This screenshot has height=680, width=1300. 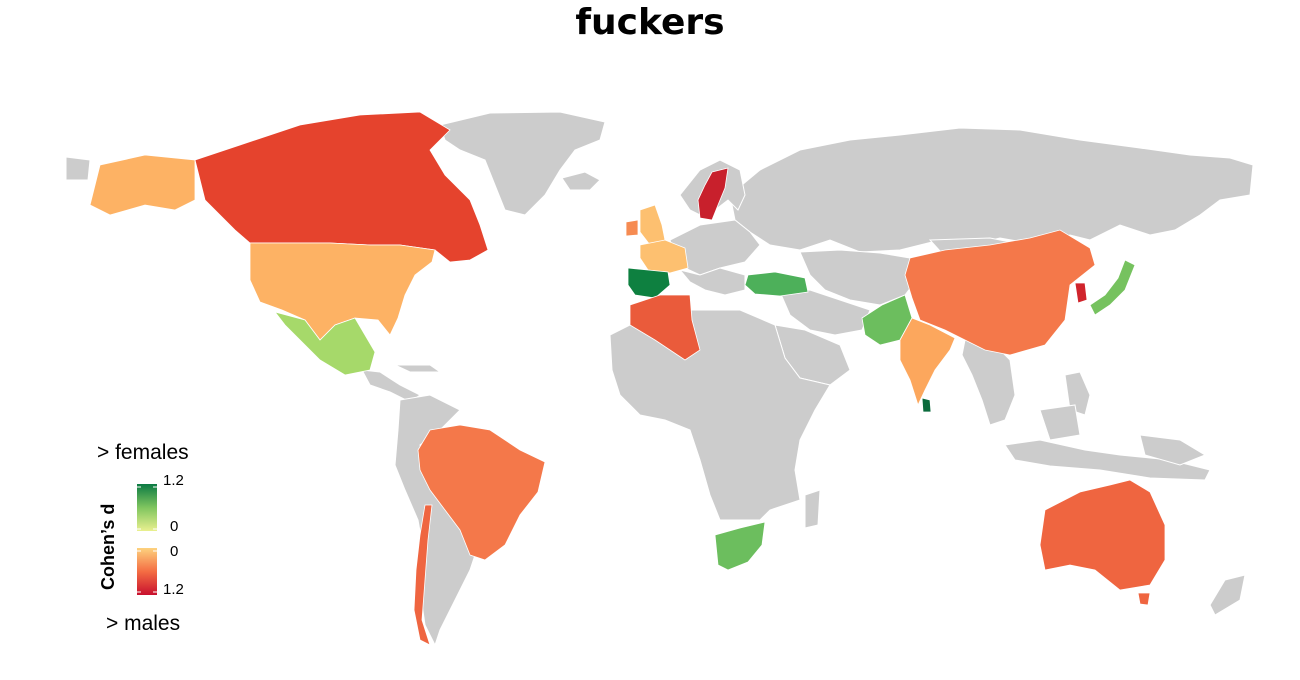 I want to click on iran-iraq, so click(x=825, y=312).